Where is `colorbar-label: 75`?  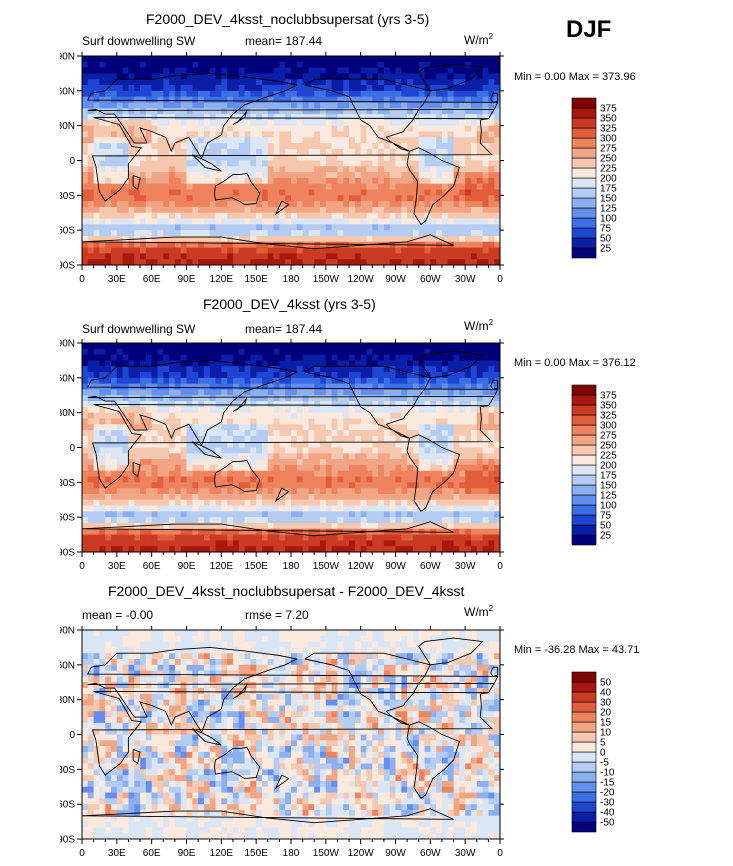
colorbar-label: 75 is located at coordinates (606, 229).